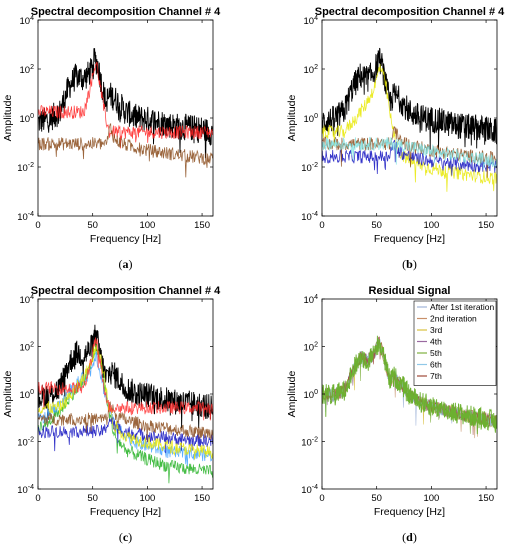 The width and height of the screenshot is (518, 550). Describe the element at coordinates (462, 307) in the screenshot. I see `legend-entry: After 1st iteration` at that location.